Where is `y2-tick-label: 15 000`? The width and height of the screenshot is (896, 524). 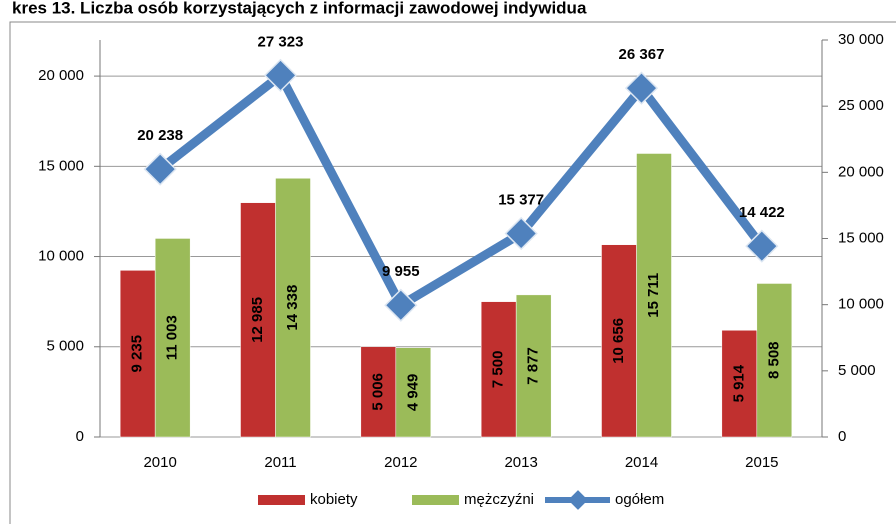 y2-tick-label: 15 000 is located at coordinates (861, 237).